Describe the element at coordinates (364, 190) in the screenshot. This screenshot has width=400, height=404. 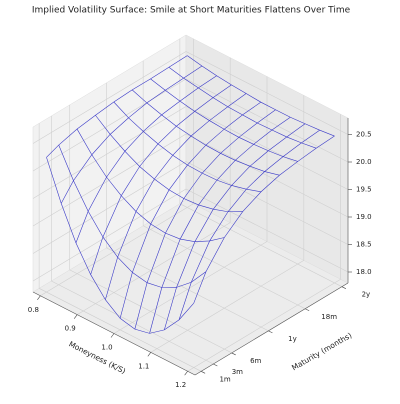
I see `z-tick-label: 19.5` at that location.